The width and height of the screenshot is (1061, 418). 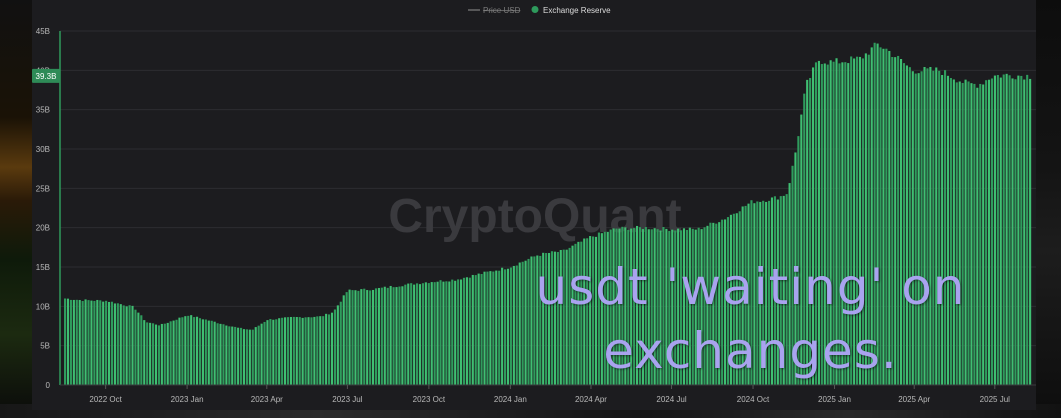 What do you see at coordinates (187, 399) in the screenshot?
I see `x-tick-label: 2023 Jan` at bounding box center [187, 399].